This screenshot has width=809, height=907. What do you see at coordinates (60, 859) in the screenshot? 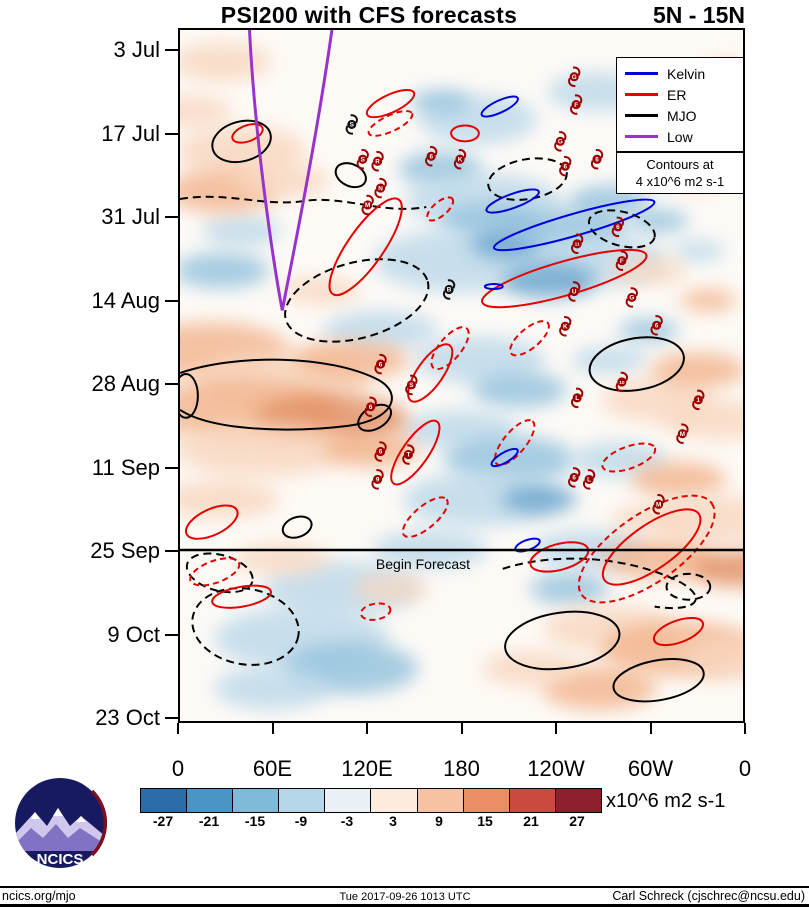
I see `logo-text: NCICS` at bounding box center [60, 859].